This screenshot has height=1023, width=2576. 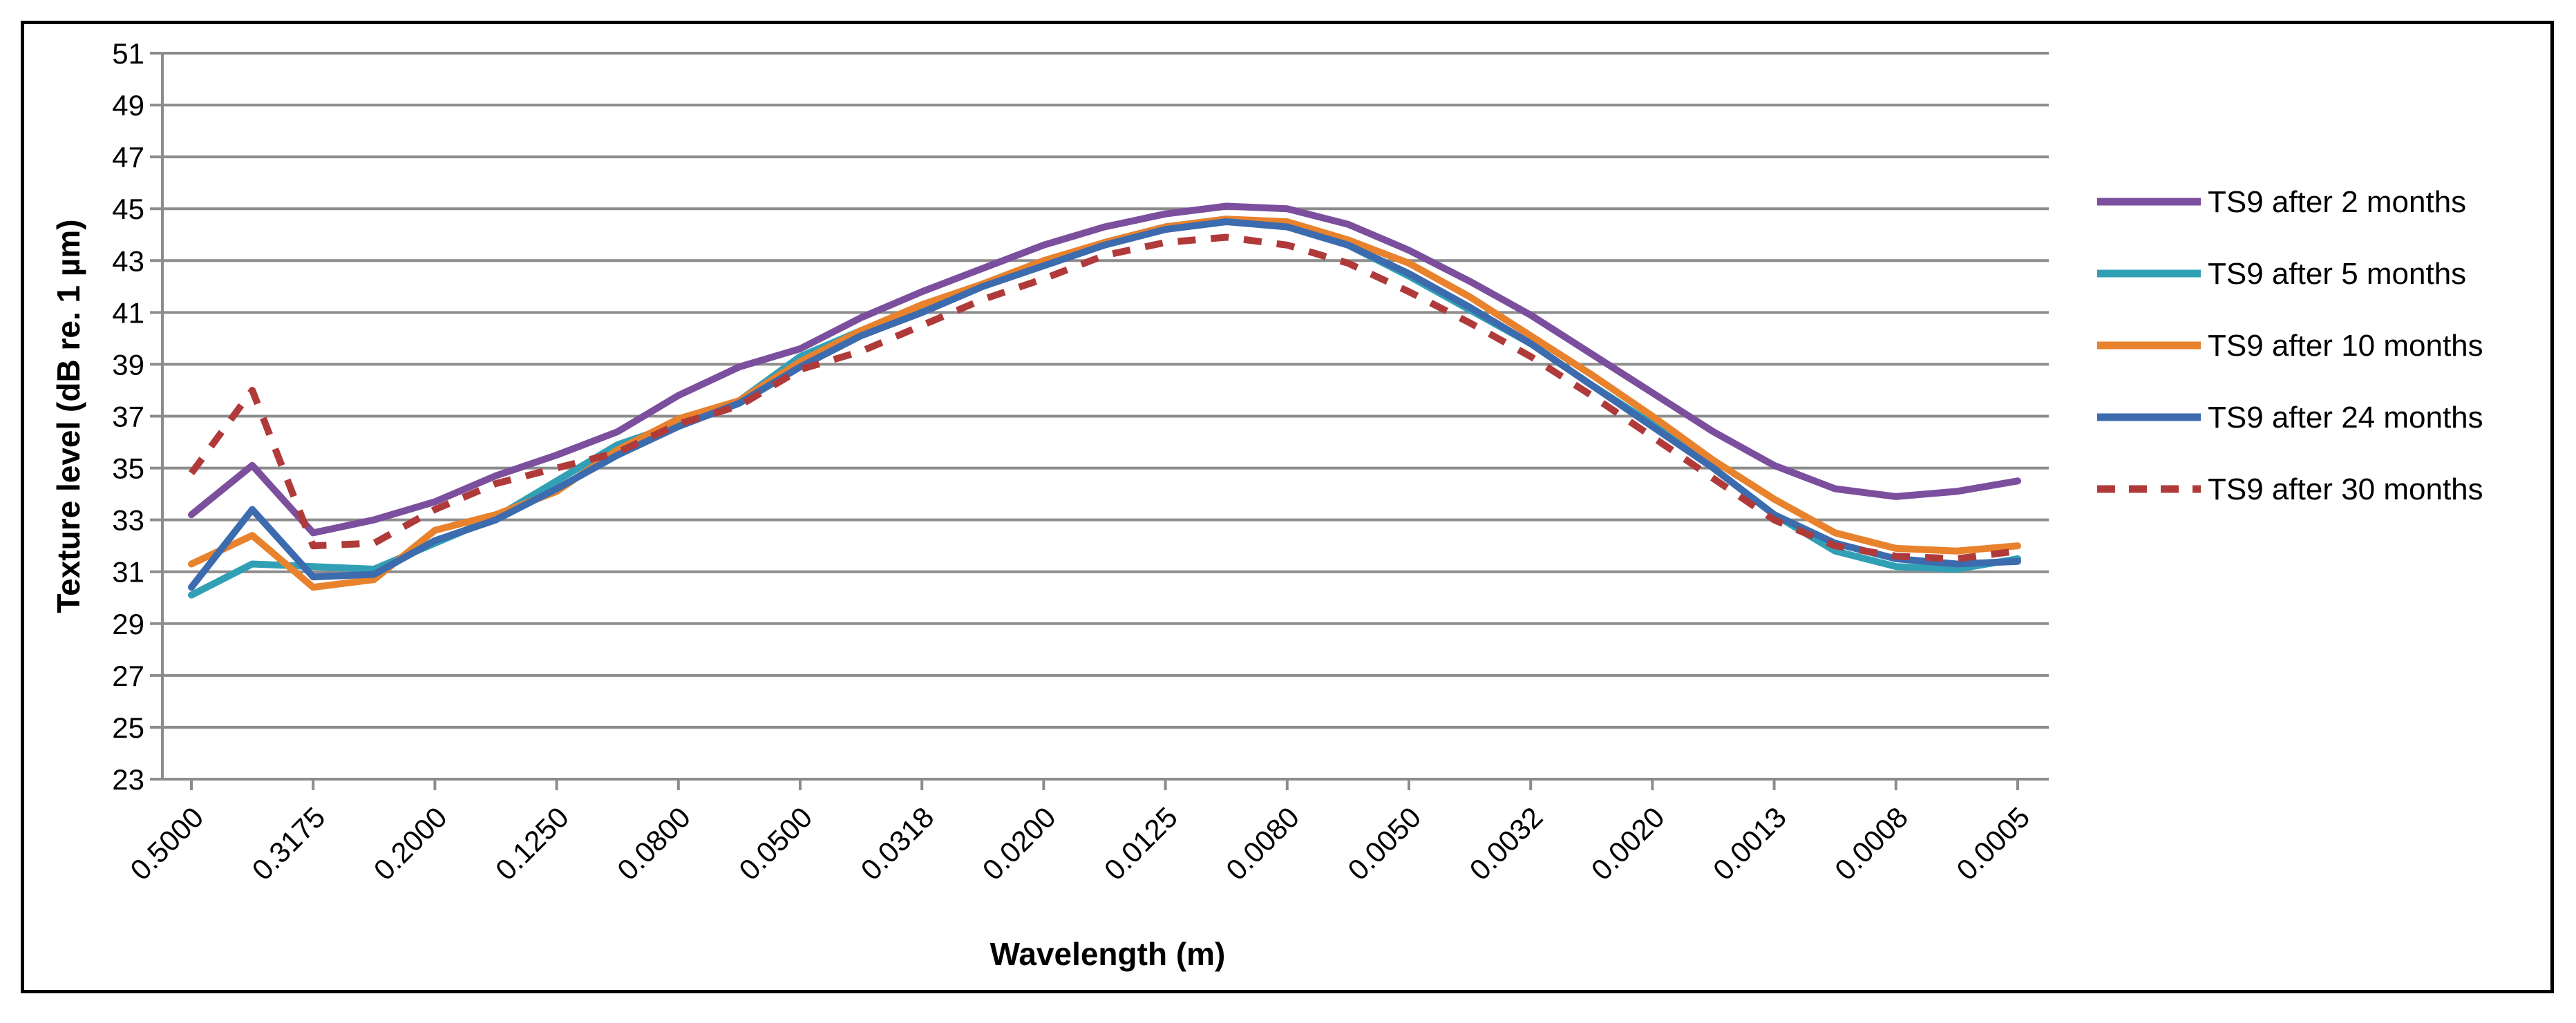 What do you see at coordinates (128, 417) in the screenshot?
I see `y-tick-label: 37` at bounding box center [128, 417].